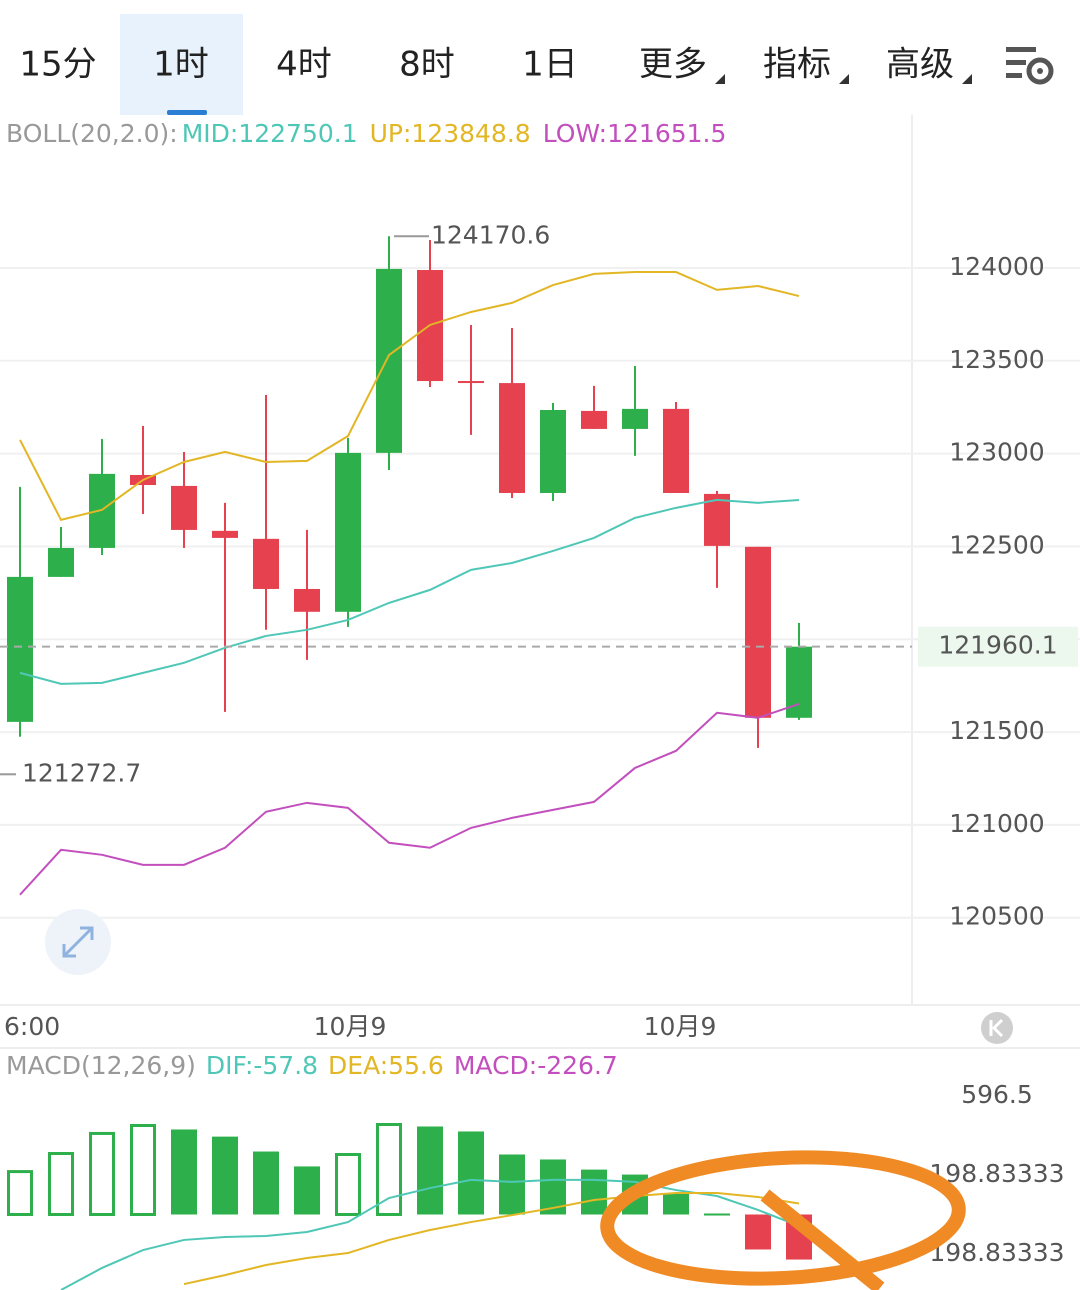 This screenshot has height=1290, width=1080. Describe the element at coordinates (32, 1026) in the screenshot. I see `x-tick-label: 6:00` at that location.